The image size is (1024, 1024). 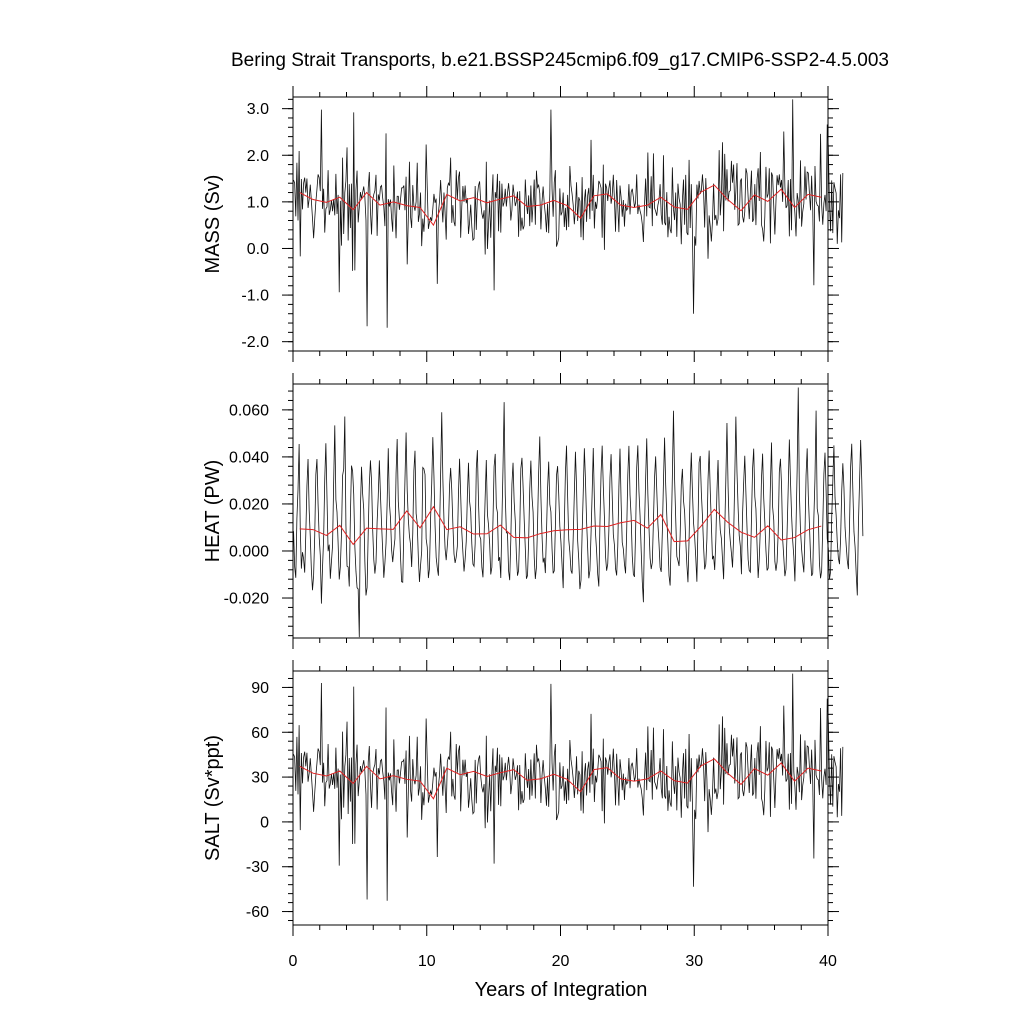 What do you see at coordinates (694, 961) in the screenshot?
I see `x-tick-label: 30` at bounding box center [694, 961].